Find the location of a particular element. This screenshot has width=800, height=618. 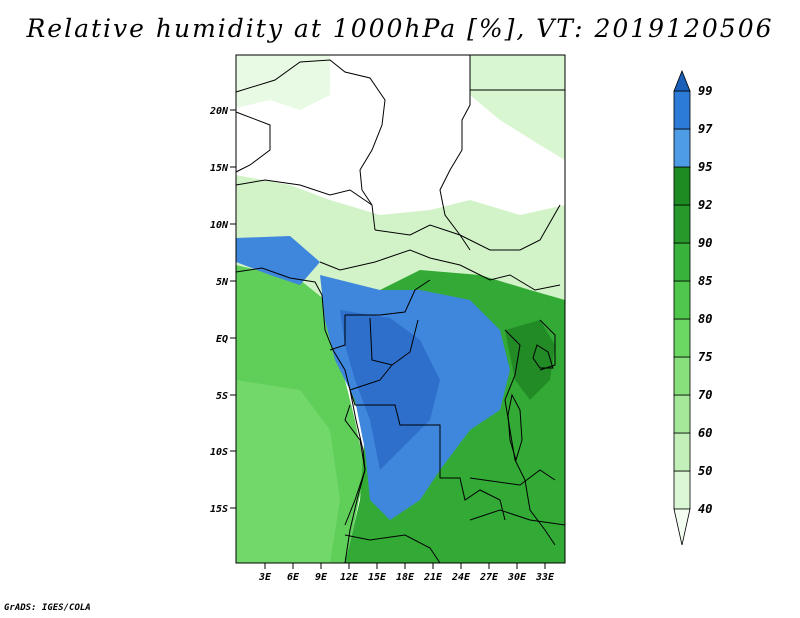

svg-text: 5S is located at coordinates (222, 396).